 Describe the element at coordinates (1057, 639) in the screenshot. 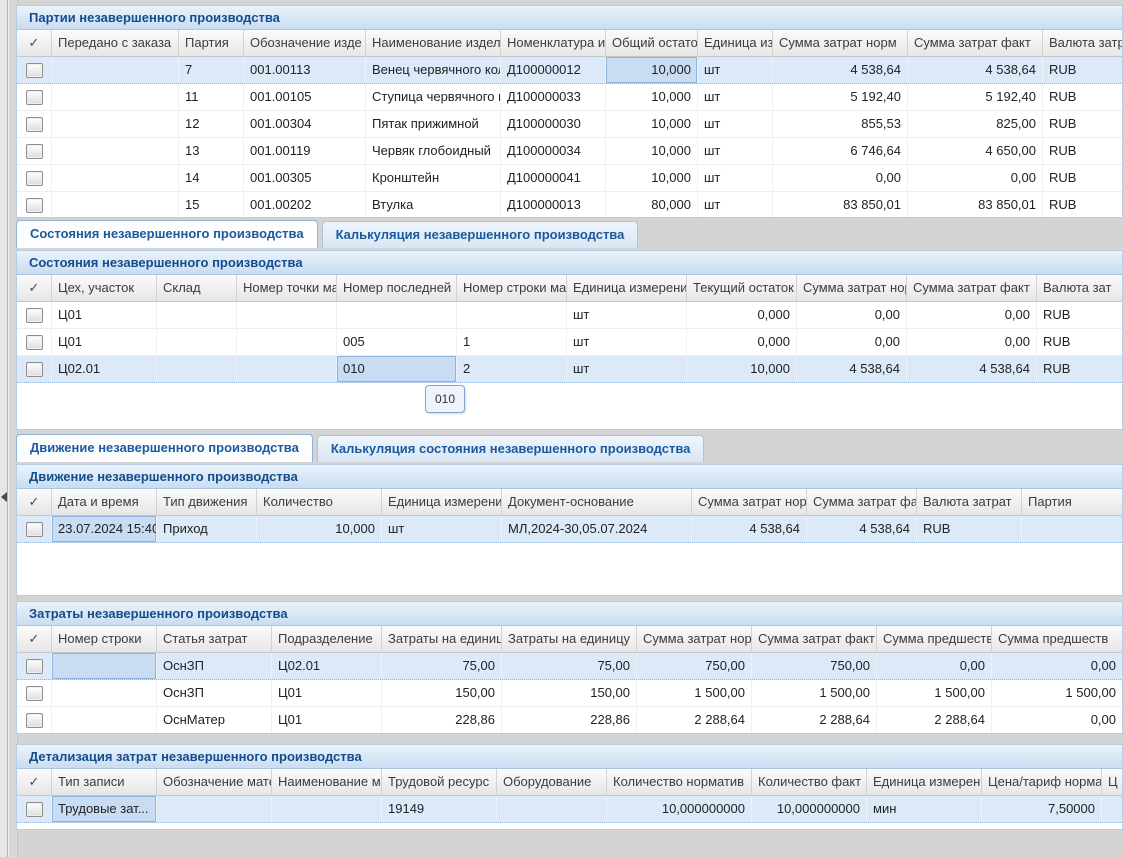

I see `column-header: Сумма предшеств` at that location.